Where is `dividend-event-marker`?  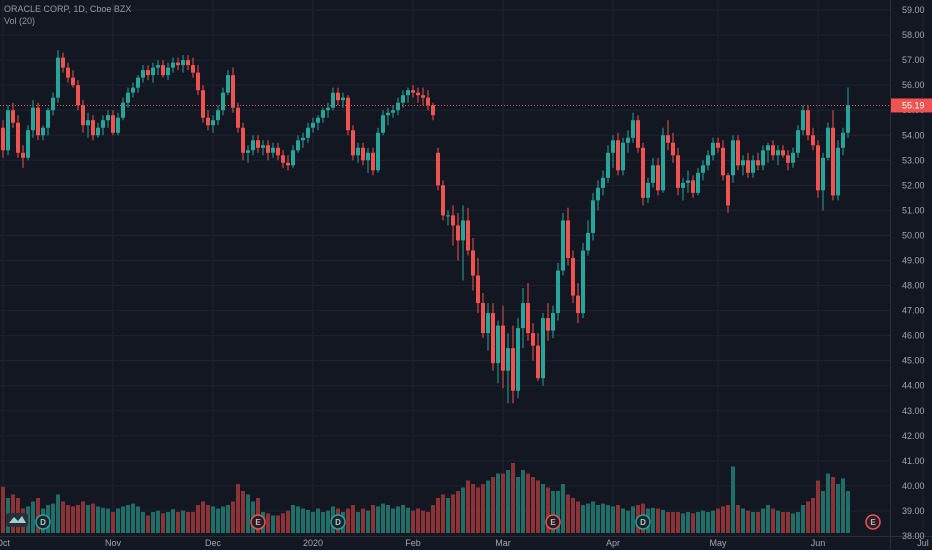 dividend-event-marker is located at coordinates (43, 522).